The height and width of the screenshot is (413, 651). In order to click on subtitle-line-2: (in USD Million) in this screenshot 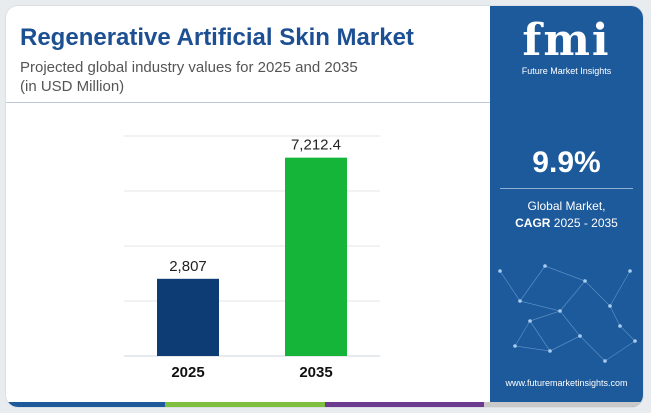, I will do `click(72, 86)`.